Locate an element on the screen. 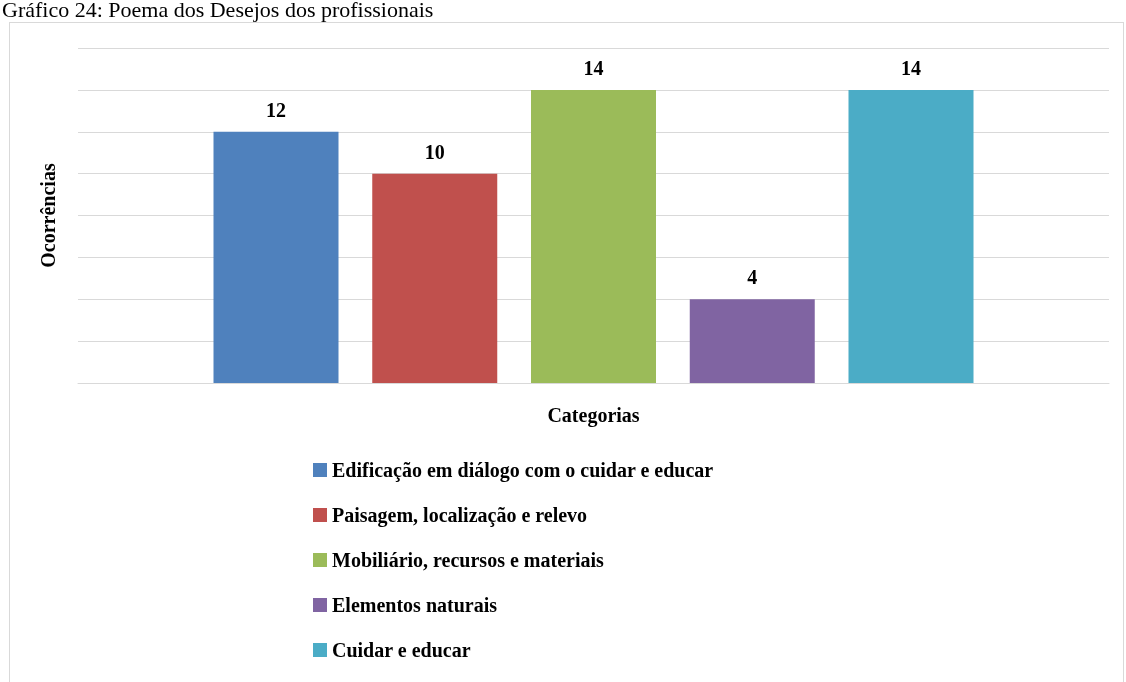 This screenshot has height=682, width=1126. chart-title: Gráfico 24: Poema dos Desejos dos profissionais is located at coordinates (218, 11).